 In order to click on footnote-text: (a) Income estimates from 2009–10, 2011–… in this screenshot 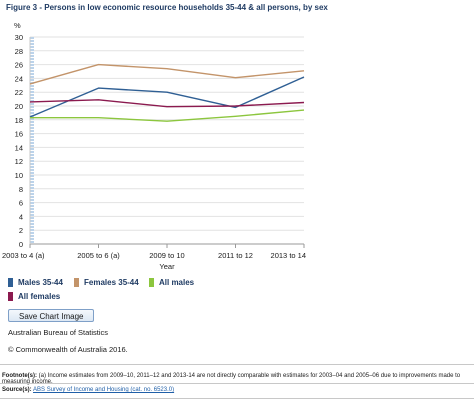, I will do `click(231, 379)`.